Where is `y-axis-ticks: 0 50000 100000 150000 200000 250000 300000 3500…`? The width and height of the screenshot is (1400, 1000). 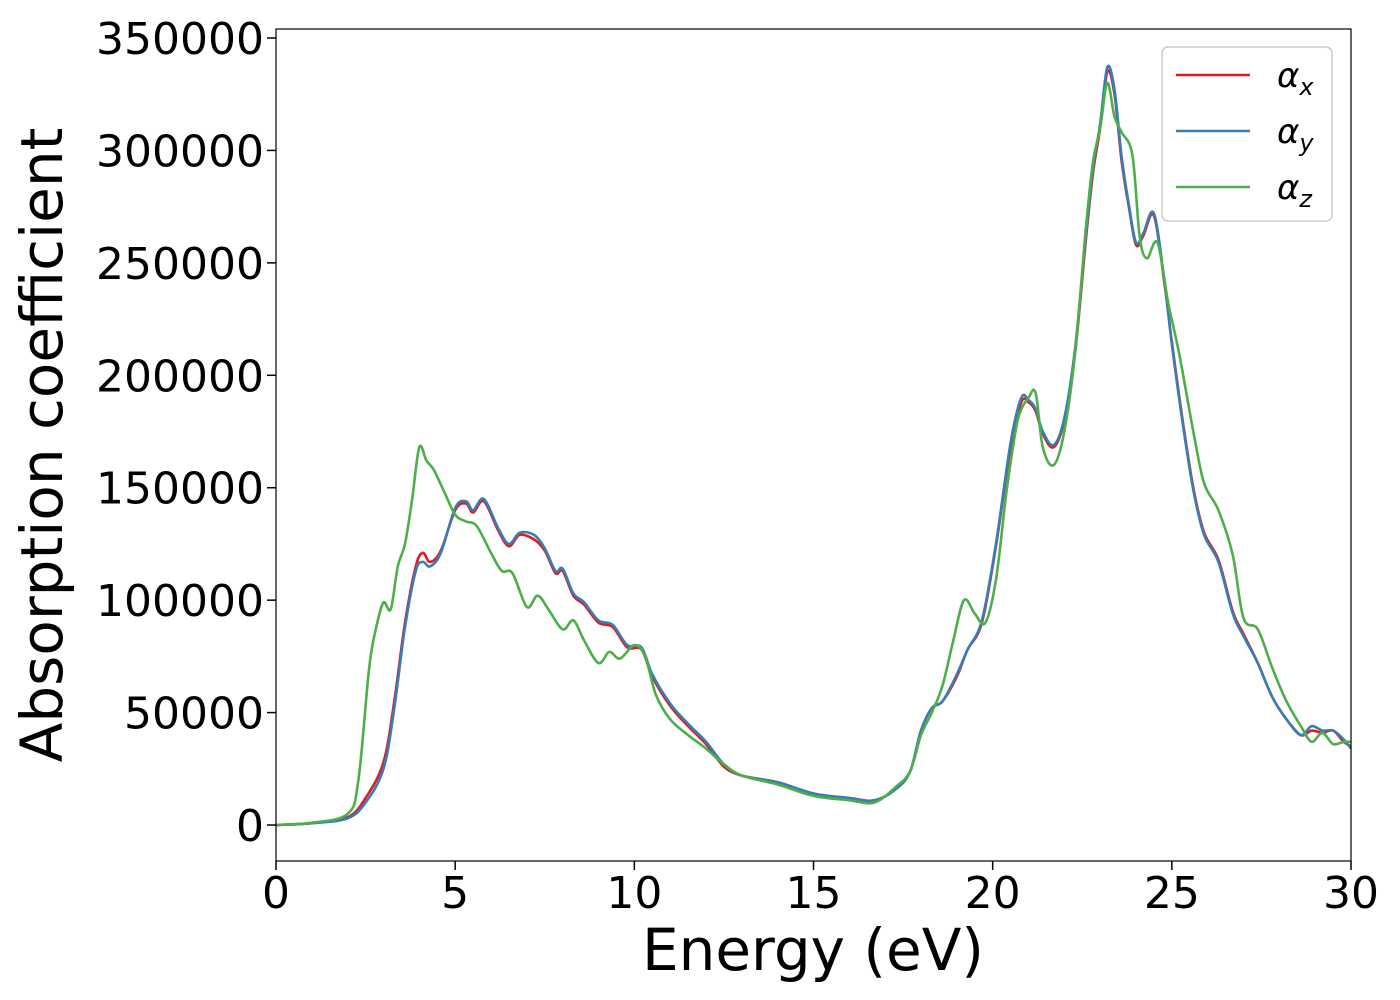
y-axis-ticks: 0 50000 100000 150000 200000 250000 300000 3500… is located at coordinates (186, 433).